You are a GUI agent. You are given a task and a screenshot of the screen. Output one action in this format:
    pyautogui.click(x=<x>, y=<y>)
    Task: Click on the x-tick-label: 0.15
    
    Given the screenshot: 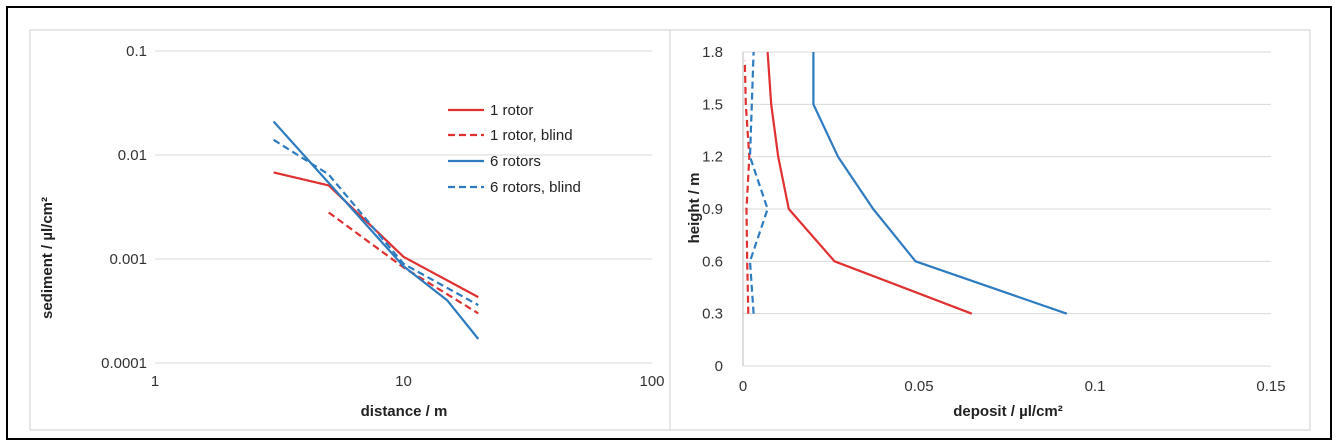 What is the action you would take?
    pyautogui.click(x=1270, y=386)
    